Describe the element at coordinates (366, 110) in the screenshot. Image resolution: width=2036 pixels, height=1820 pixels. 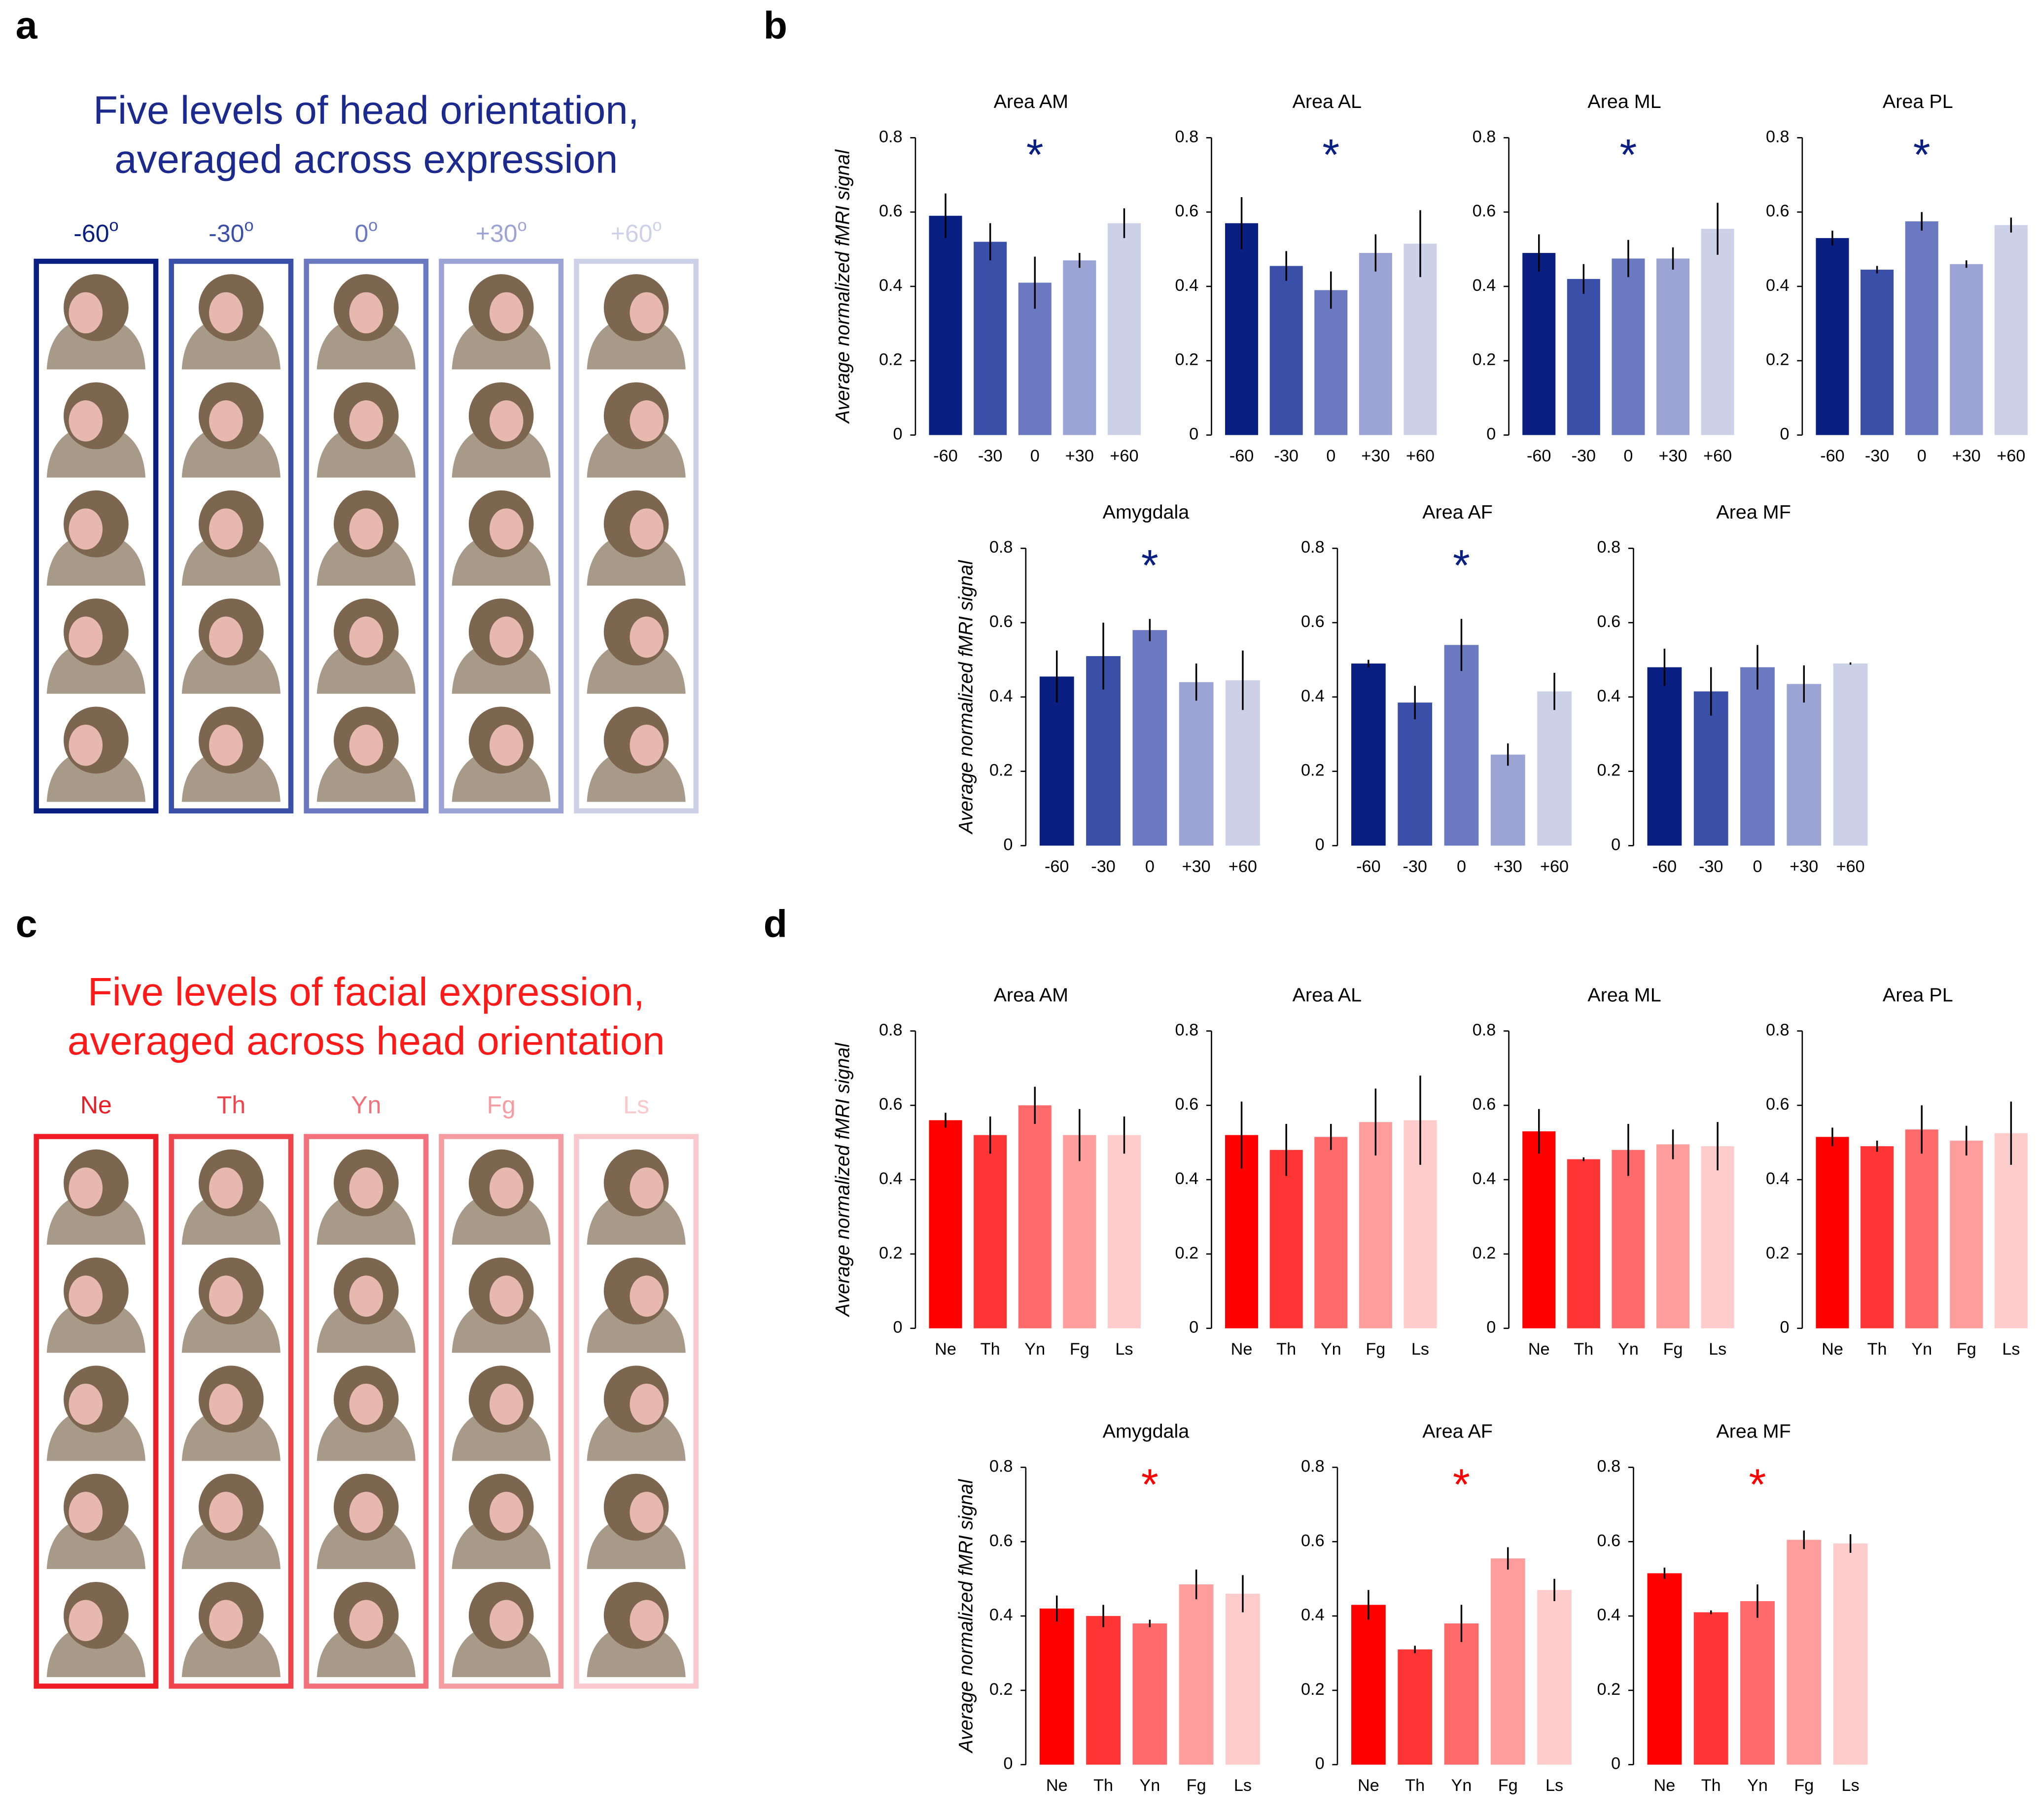
I see `panel-title: Five levels of head orientation,` at that location.